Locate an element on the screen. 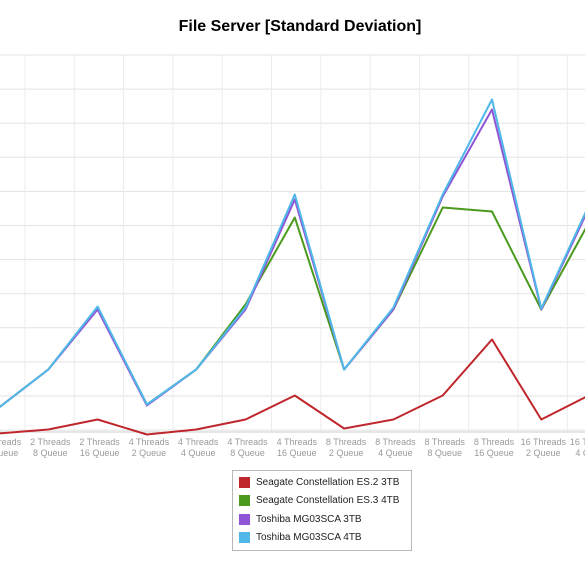 This screenshot has width=585, height=570. x-tick-label: 2 Threads 8 Queue is located at coordinates (50, 447).